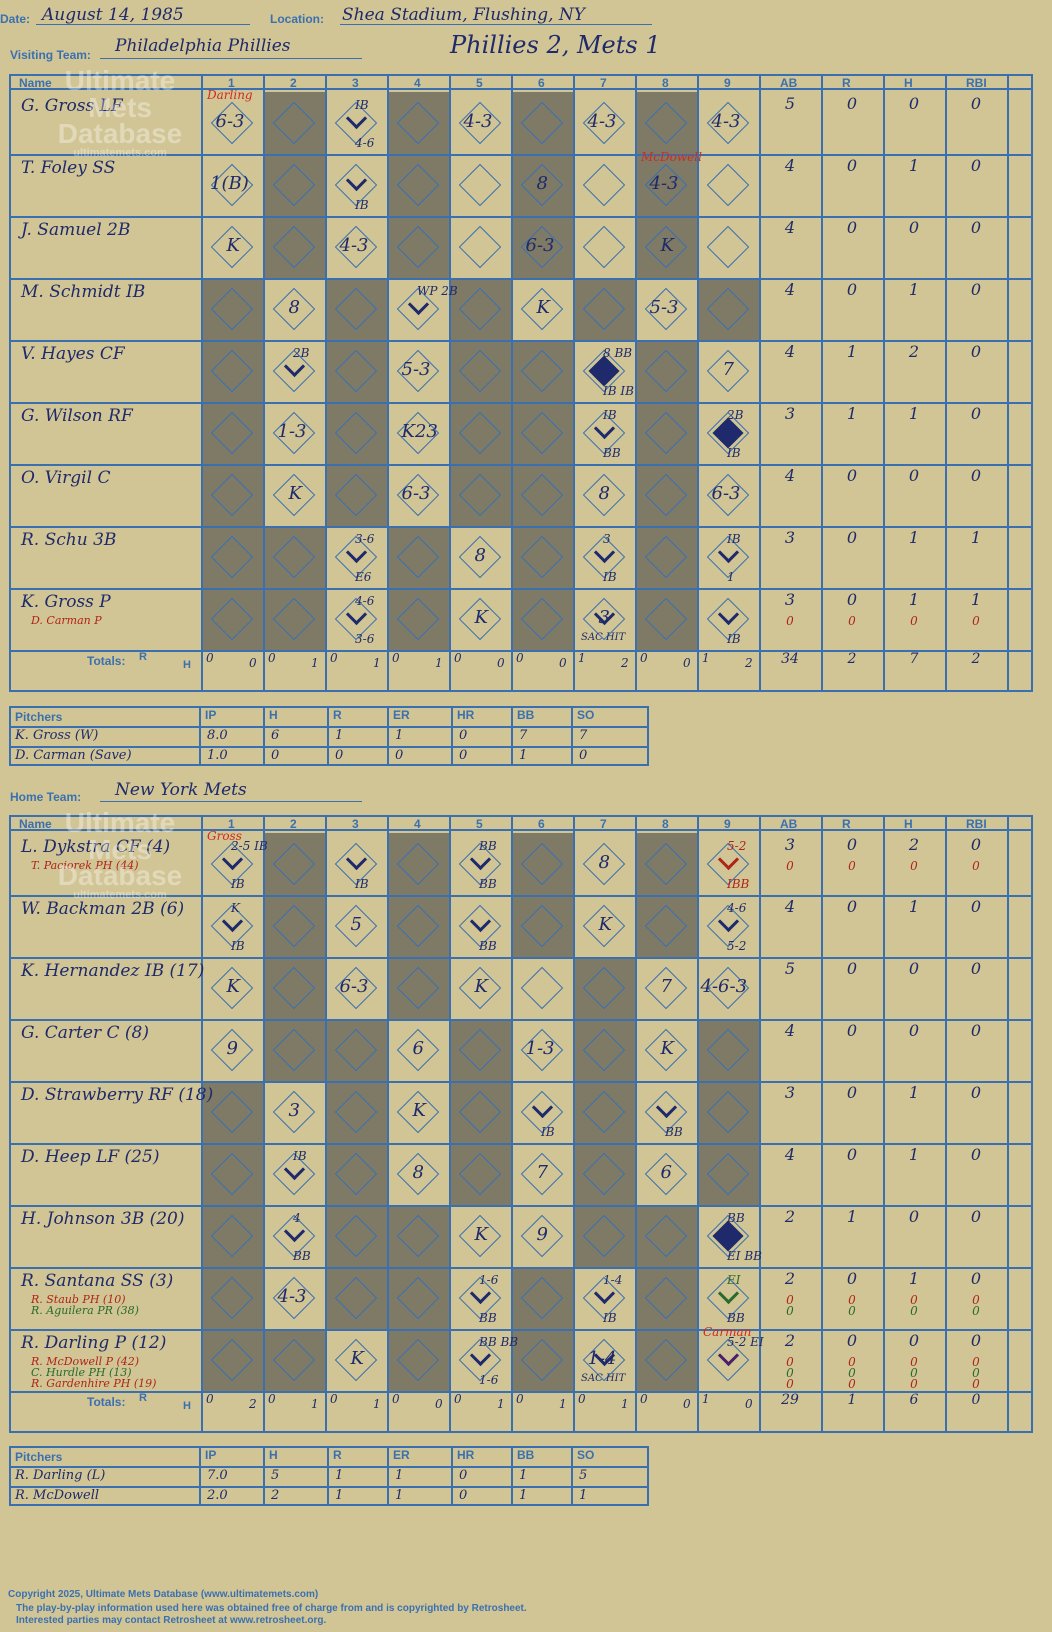 The width and height of the screenshot is (1052, 1632). Describe the element at coordinates (231, 58) in the screenshot. I see `visiting-team-underline` at that location.